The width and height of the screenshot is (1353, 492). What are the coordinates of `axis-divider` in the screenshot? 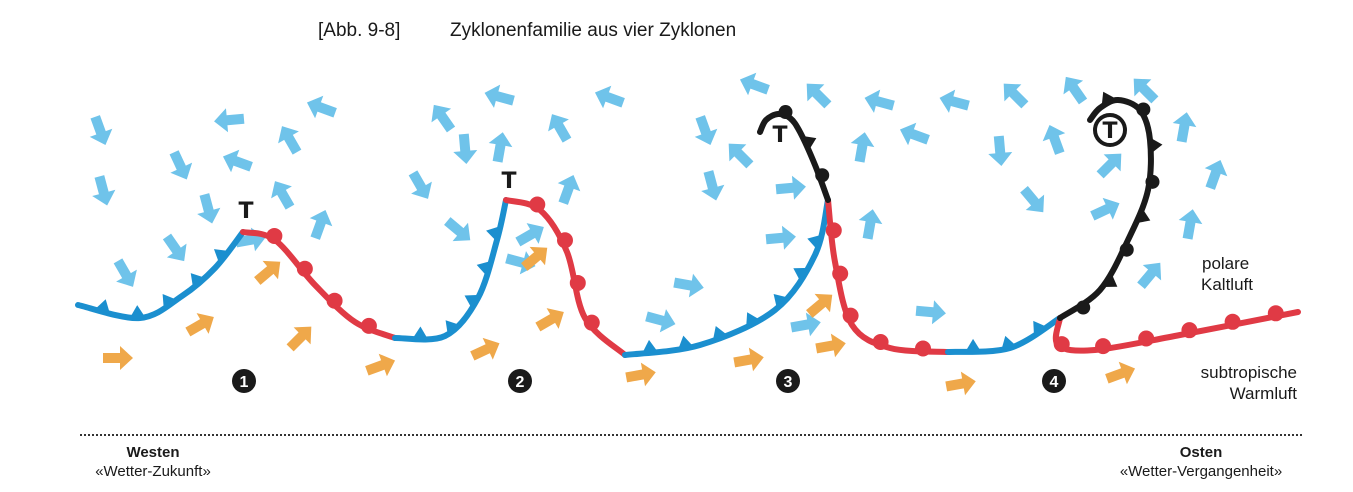 It's located at (691, 435).